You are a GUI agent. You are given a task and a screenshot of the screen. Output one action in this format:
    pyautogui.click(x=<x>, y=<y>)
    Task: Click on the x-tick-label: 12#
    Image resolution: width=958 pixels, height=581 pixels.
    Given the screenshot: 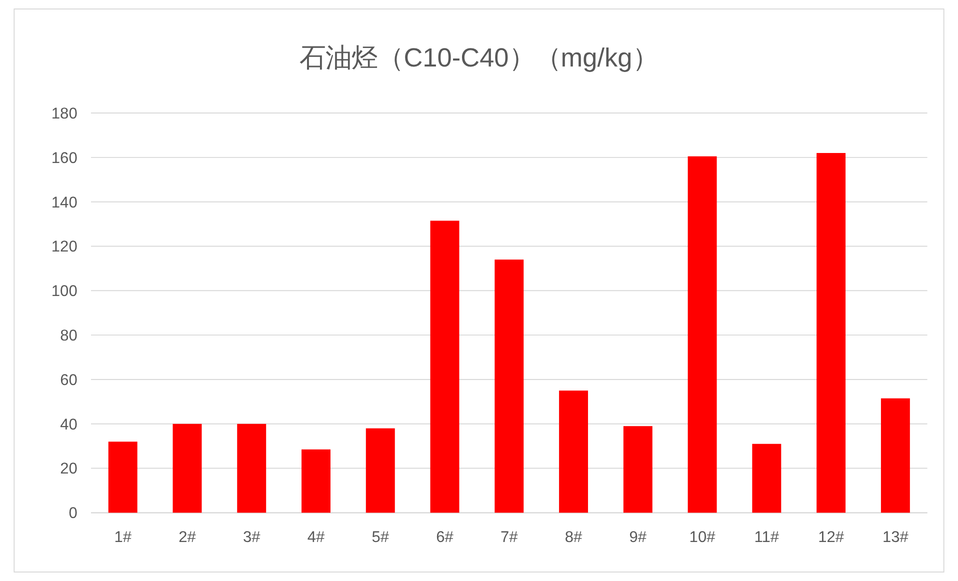 What is the action you would take?
    pyautogui.click(x=831, y=537)
    